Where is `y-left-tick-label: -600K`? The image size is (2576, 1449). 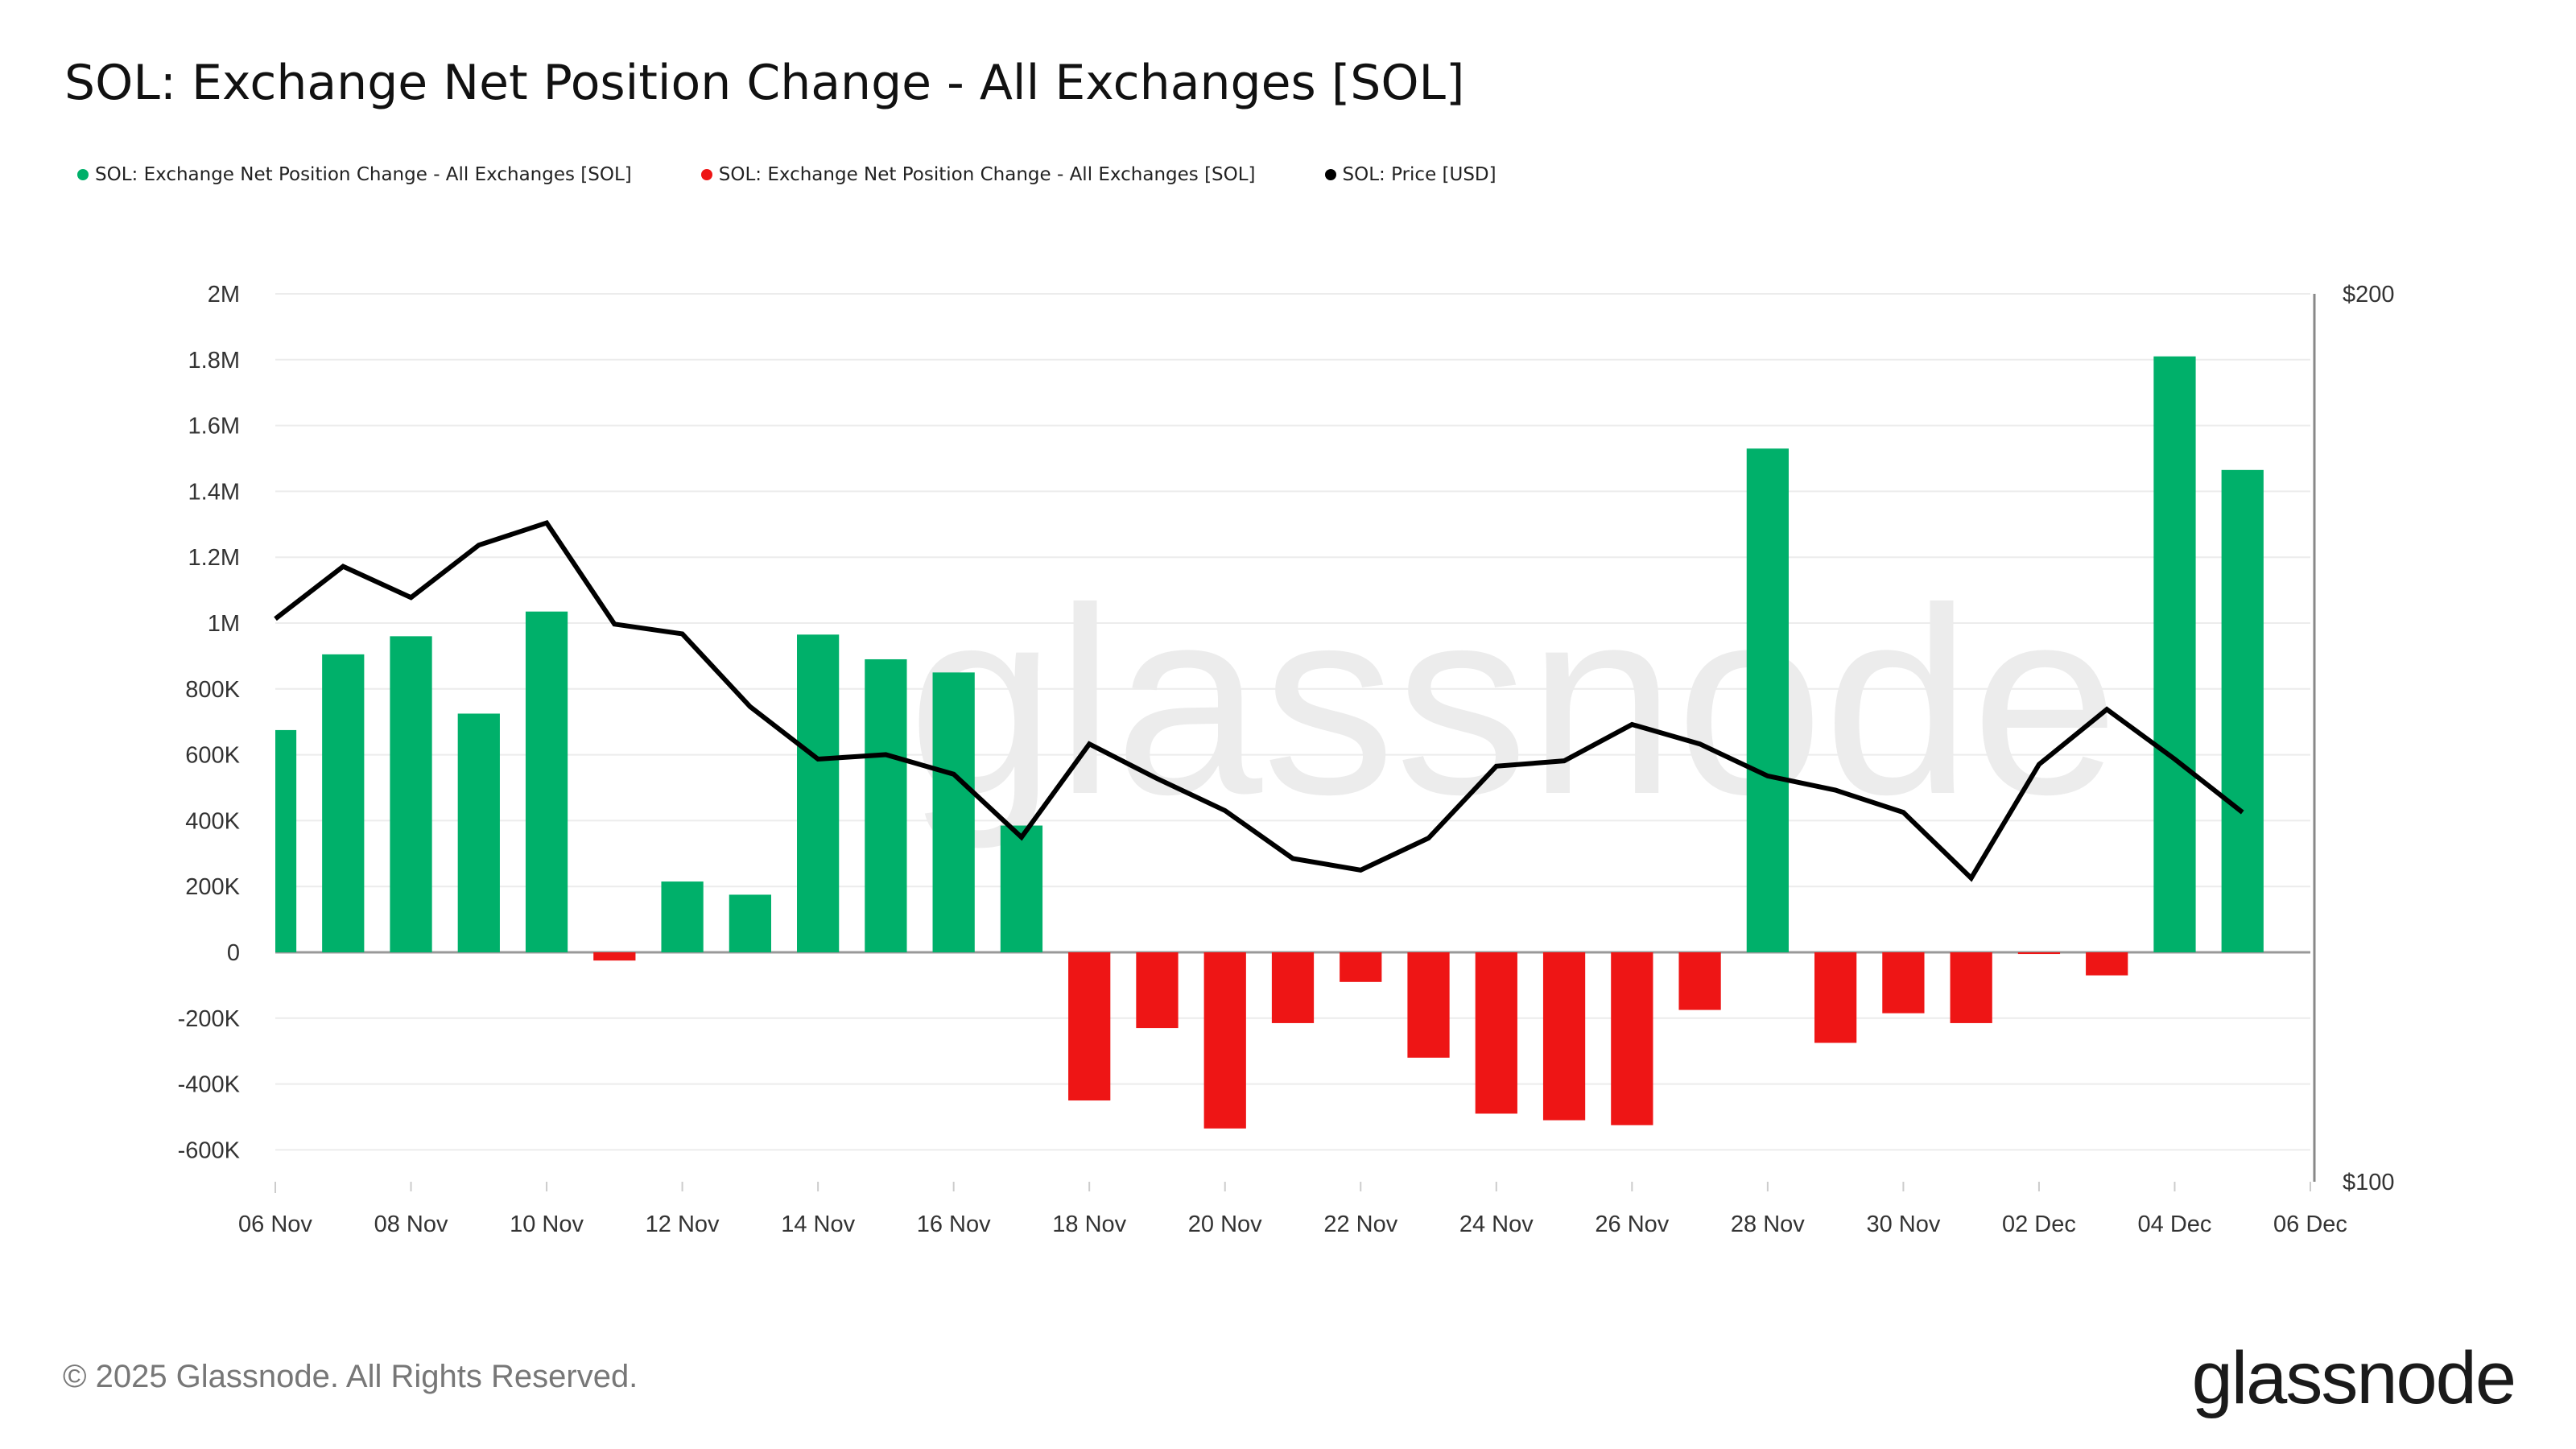 y-left-tick-label: -600K is located at coordinates (209, 1150).